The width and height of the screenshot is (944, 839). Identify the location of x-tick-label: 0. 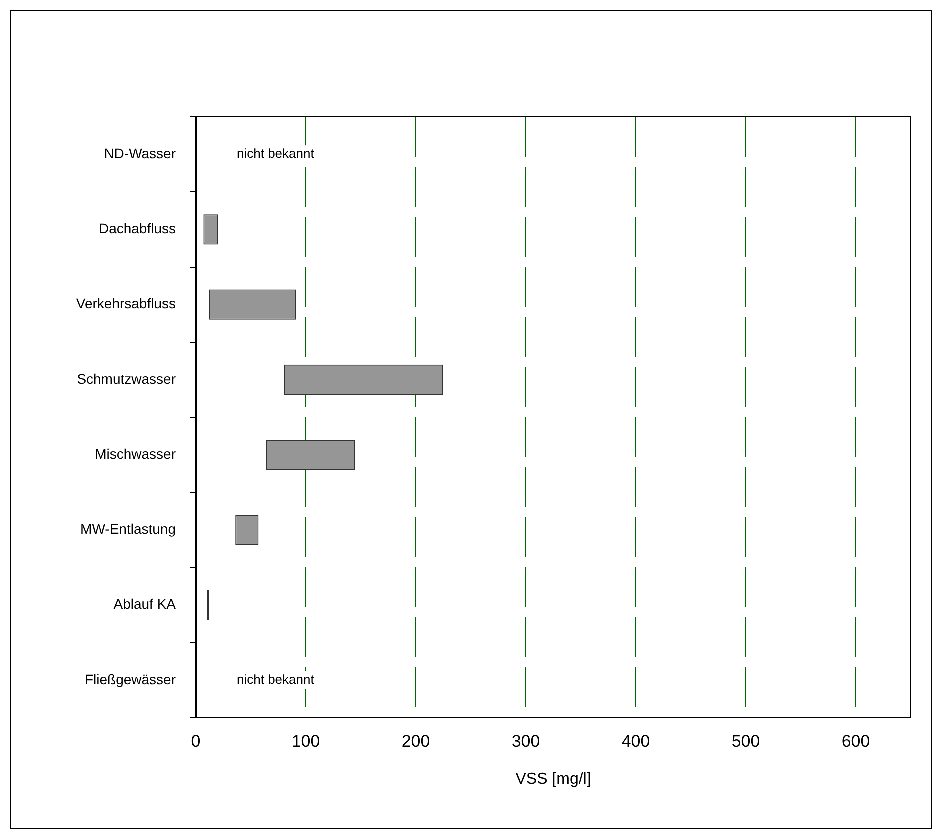
(196, 741).